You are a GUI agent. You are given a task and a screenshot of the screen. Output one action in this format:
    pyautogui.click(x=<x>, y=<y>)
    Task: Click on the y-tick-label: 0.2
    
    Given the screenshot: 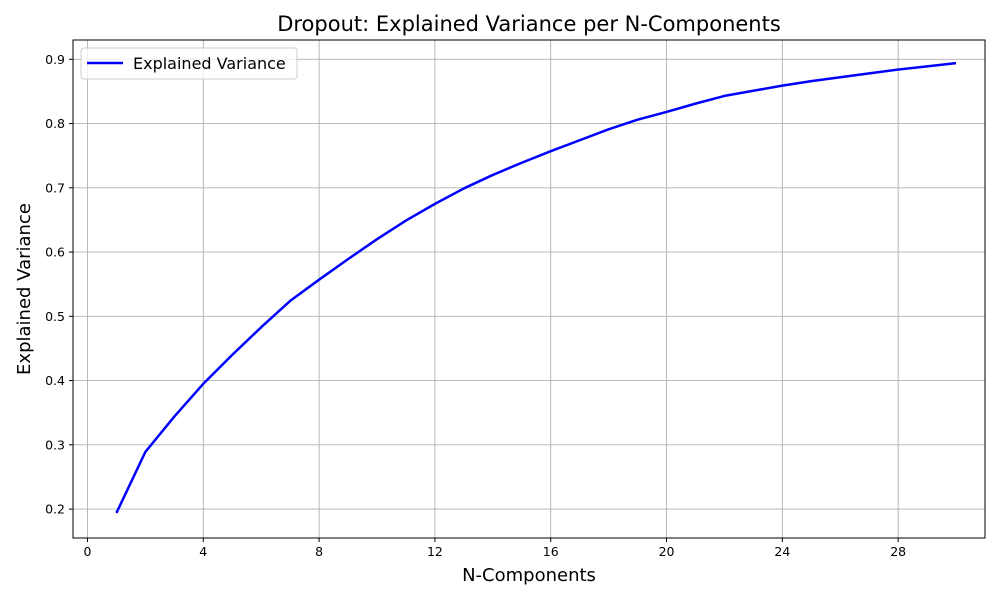 What is the action you would take?
    pyautogui.click(x=55, y=509)
    